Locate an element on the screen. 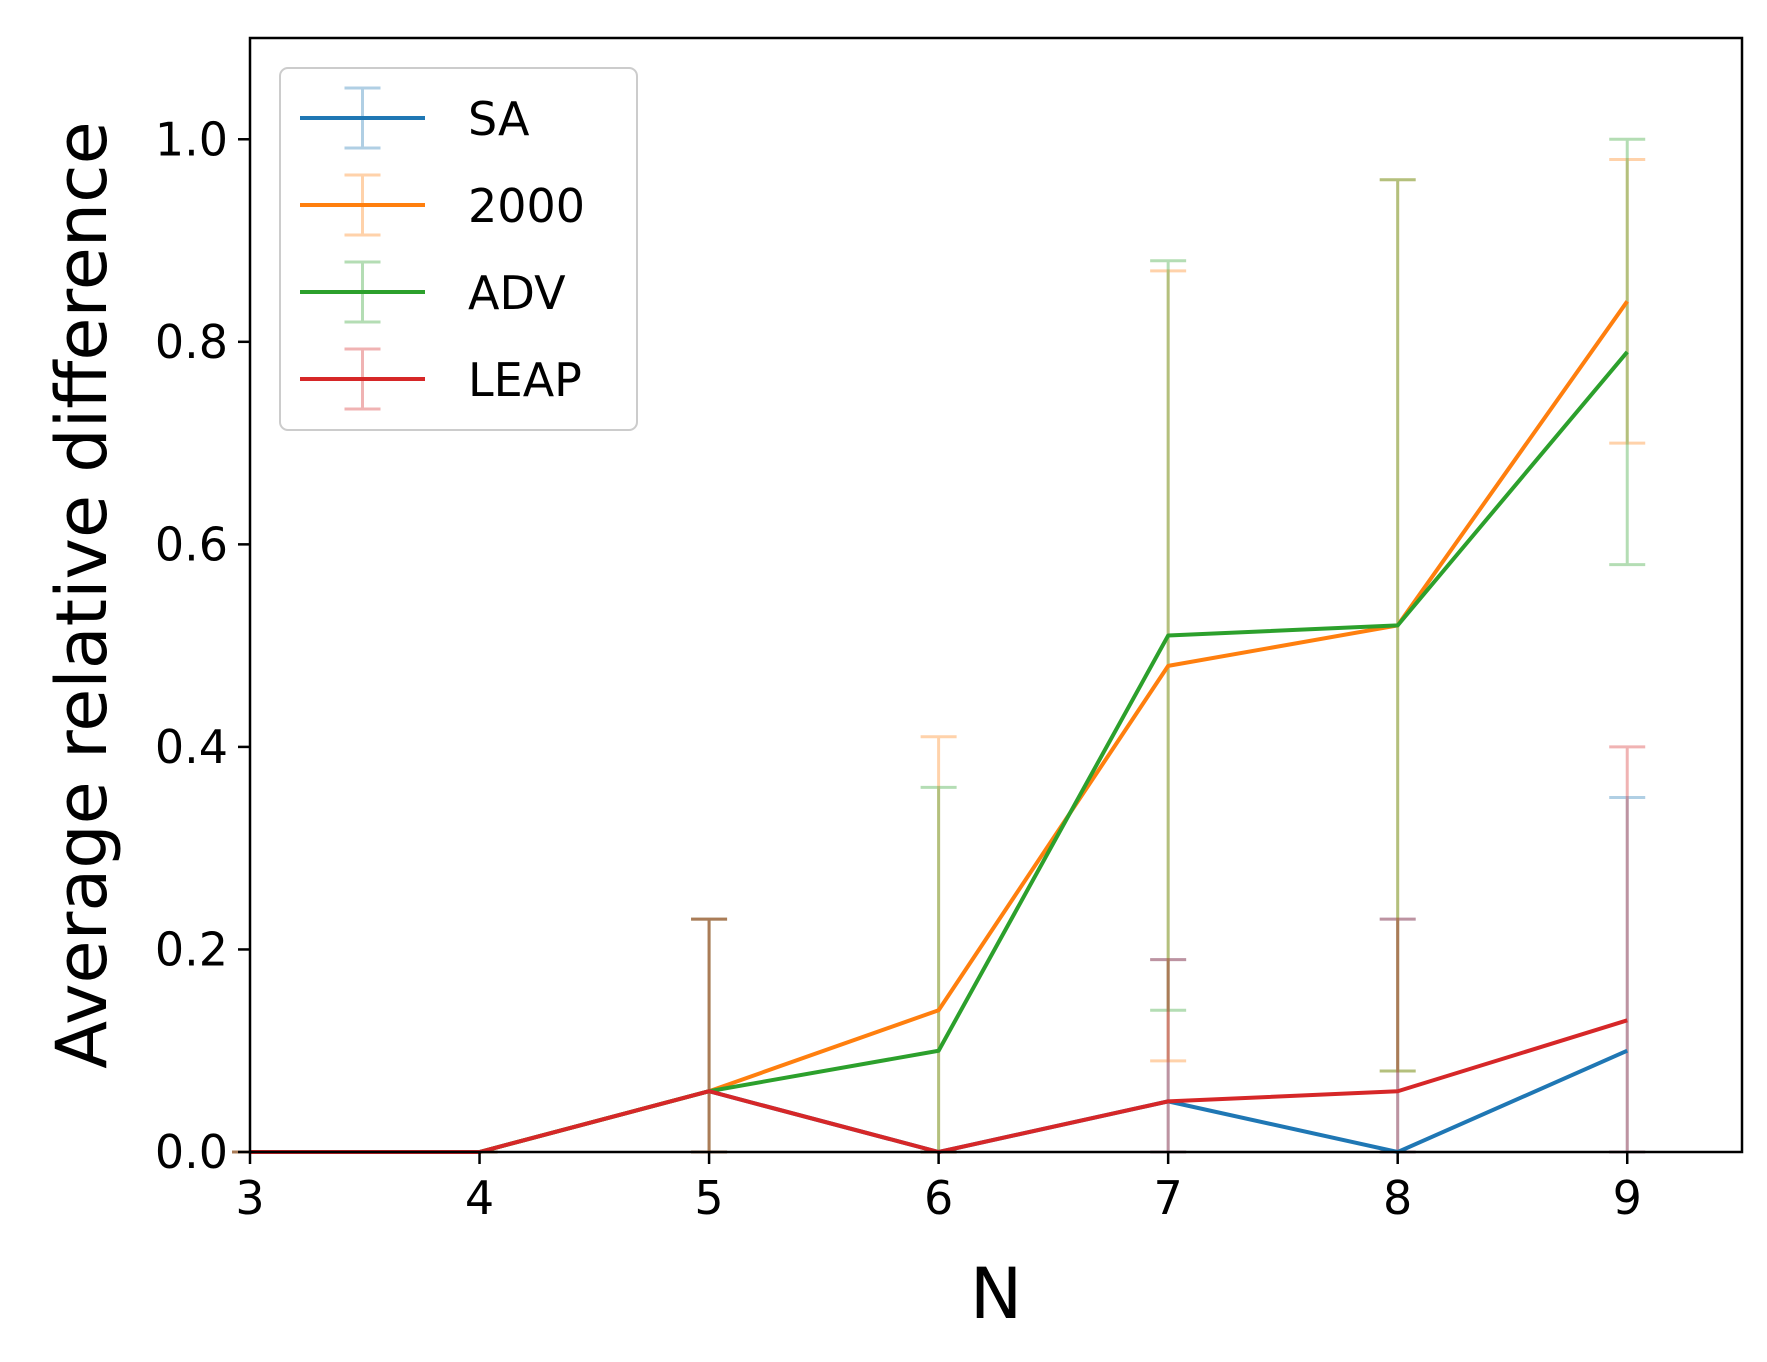 This screenshot has width=1767, height=1362. x-tick-label: 7 is located at coordinates (1168, 1198).